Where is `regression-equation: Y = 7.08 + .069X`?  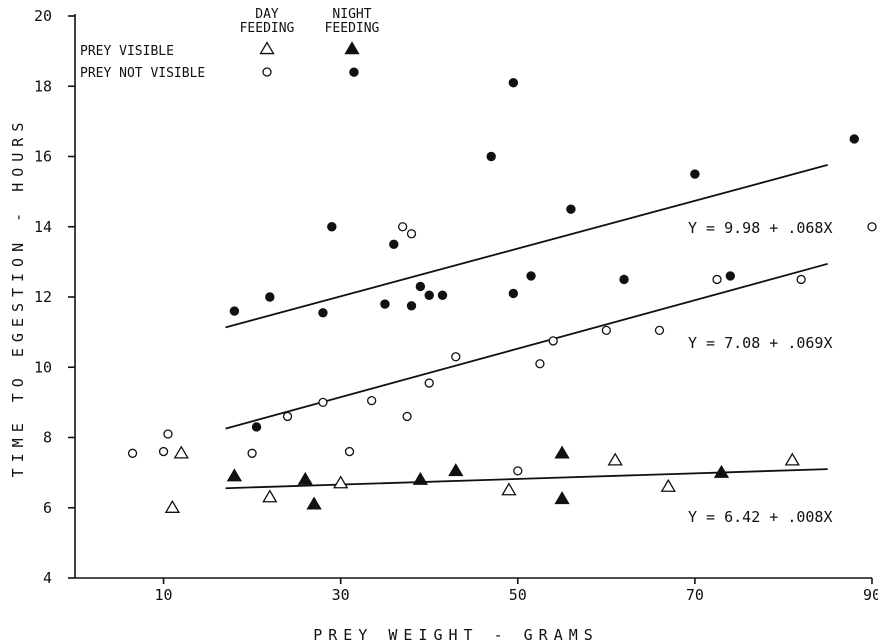
regression-equation: Y = 7.08 + .069X is located at coordinates (760, 343).